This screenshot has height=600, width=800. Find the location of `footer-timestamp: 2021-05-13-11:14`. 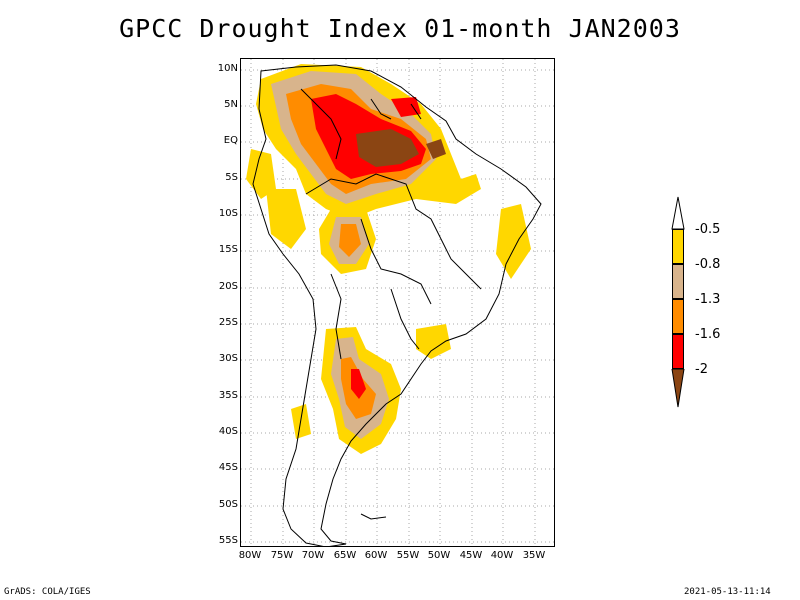

footer-timestamp: 2021-05-13-11:14 is located at coordinates (727, 592).